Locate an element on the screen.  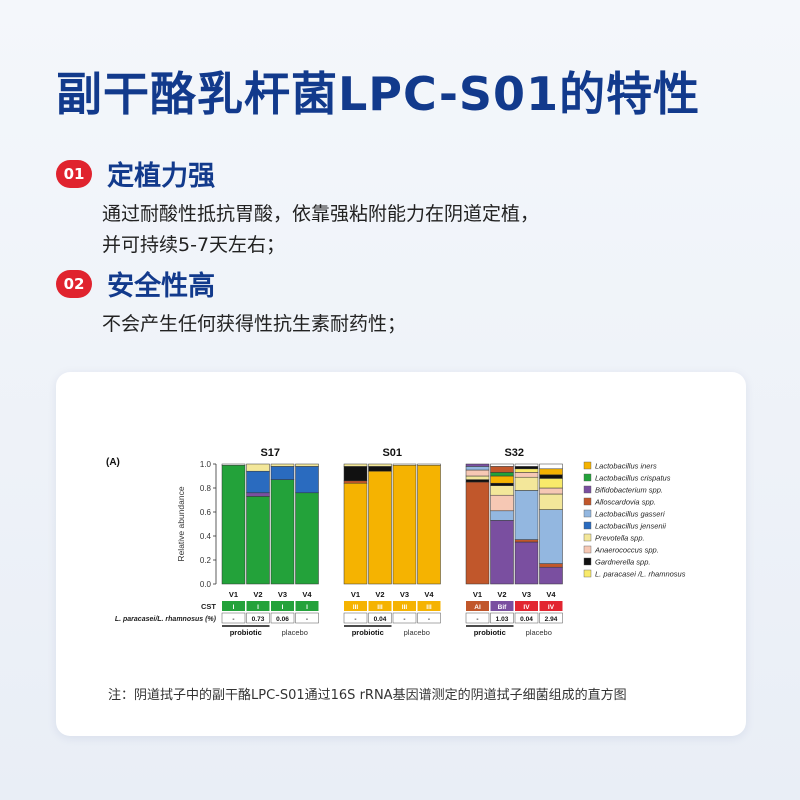
y-axis-label: Relative abundance is located at coordinates (181, 523).